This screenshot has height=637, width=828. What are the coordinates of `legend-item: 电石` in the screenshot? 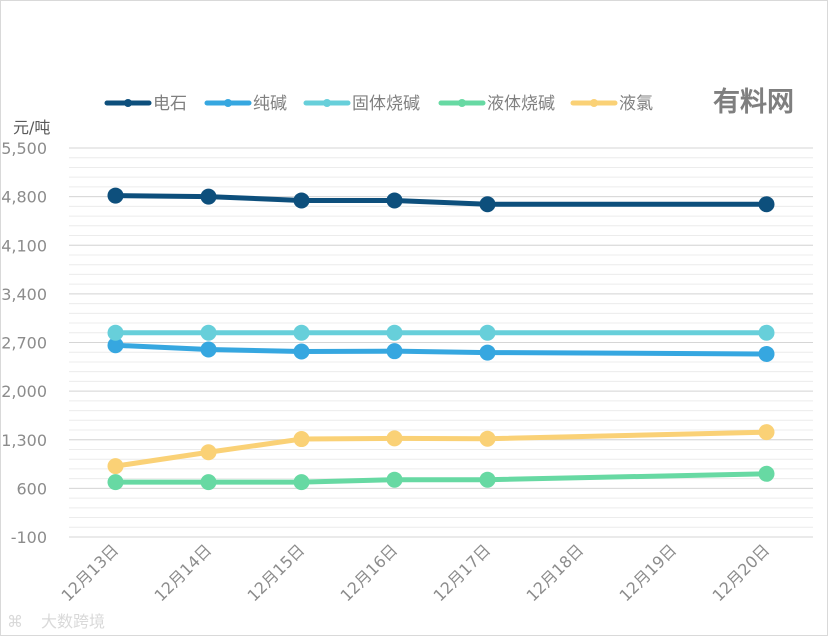 It's located at (145, 104).